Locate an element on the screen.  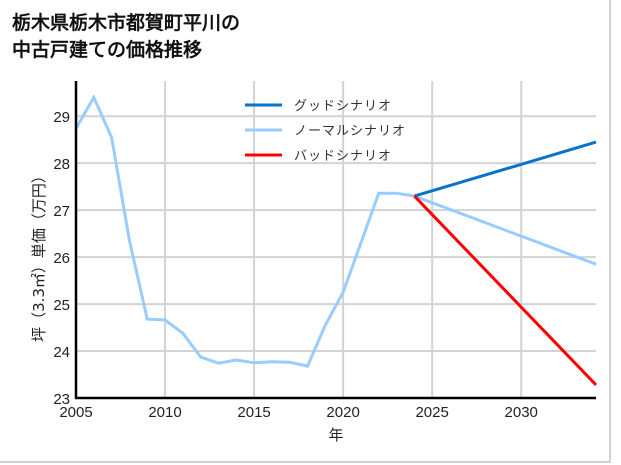
x-tick-label: 2010 is located at coordinates (164, 412).